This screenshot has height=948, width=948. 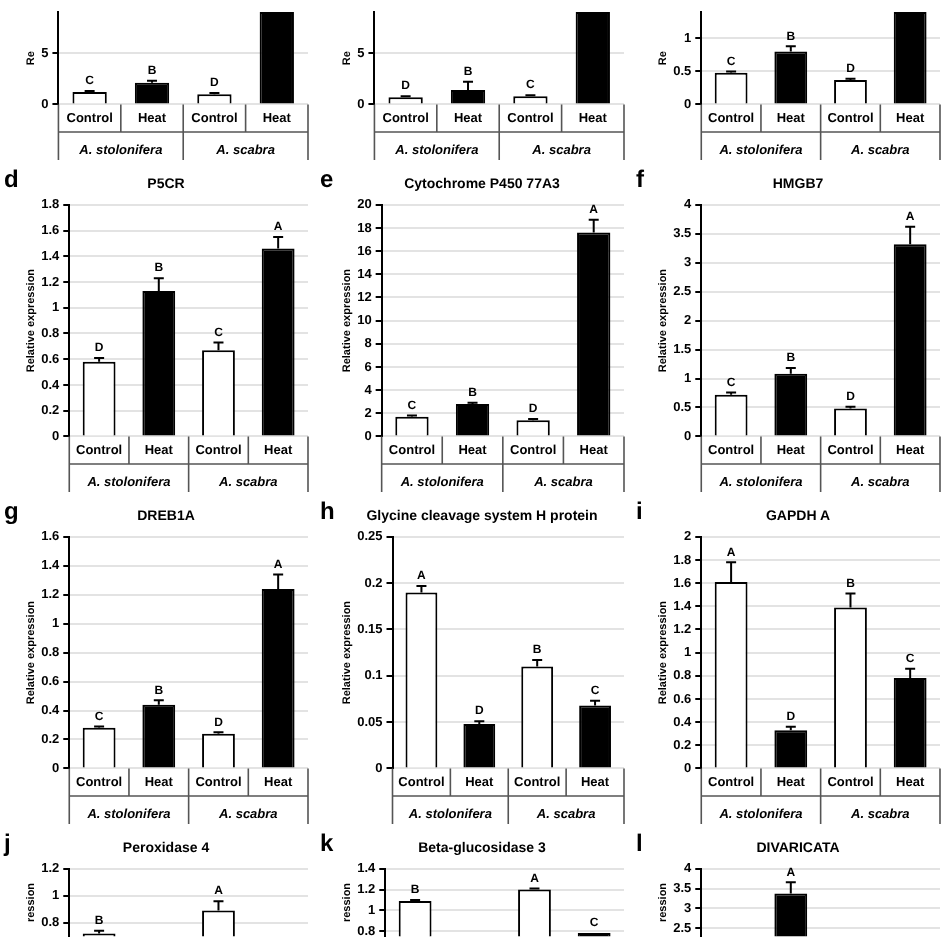 I want to click on text: h, so click(x=327, y=510).